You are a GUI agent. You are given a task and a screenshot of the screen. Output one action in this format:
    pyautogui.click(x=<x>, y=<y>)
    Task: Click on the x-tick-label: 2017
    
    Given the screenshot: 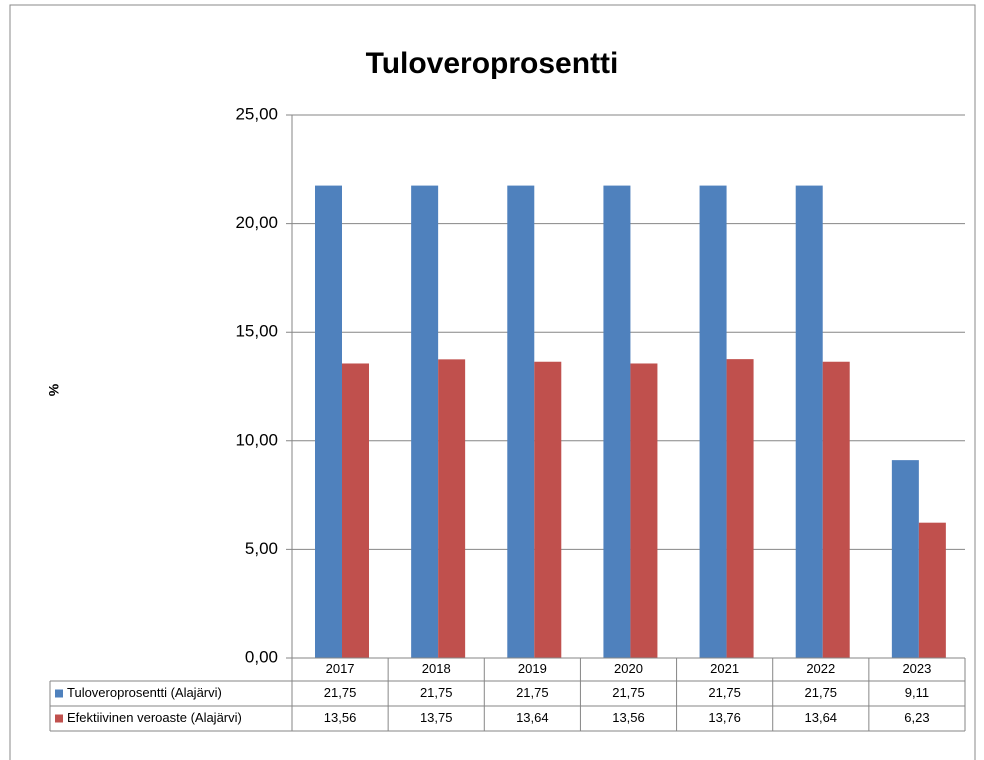 What is the action you would take?
    pyautogui.click(x=340, y=668)
    